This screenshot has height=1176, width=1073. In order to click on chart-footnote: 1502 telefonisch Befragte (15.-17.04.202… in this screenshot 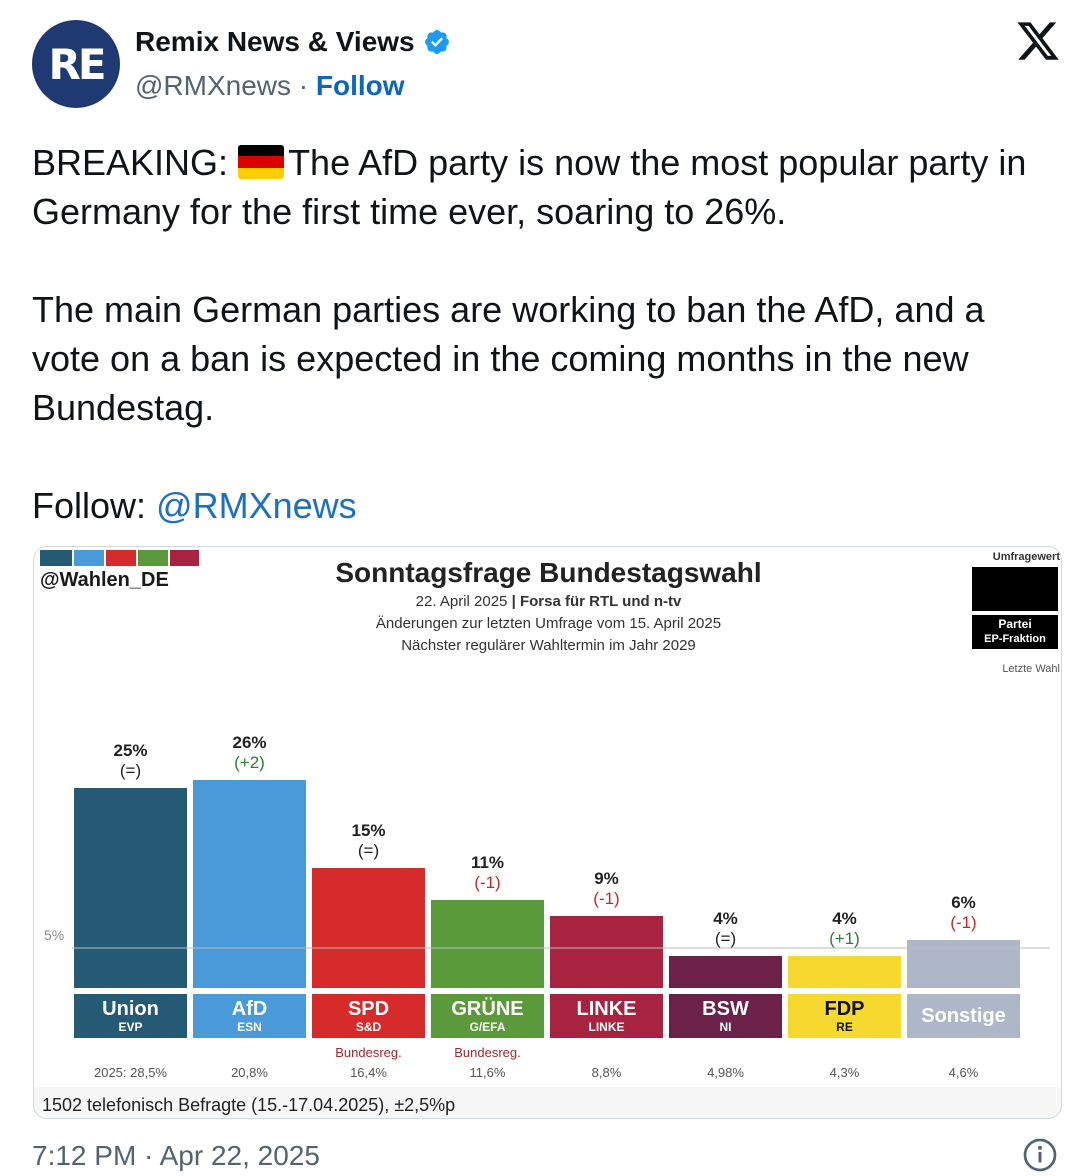, I will do `click(249, 1105)`.